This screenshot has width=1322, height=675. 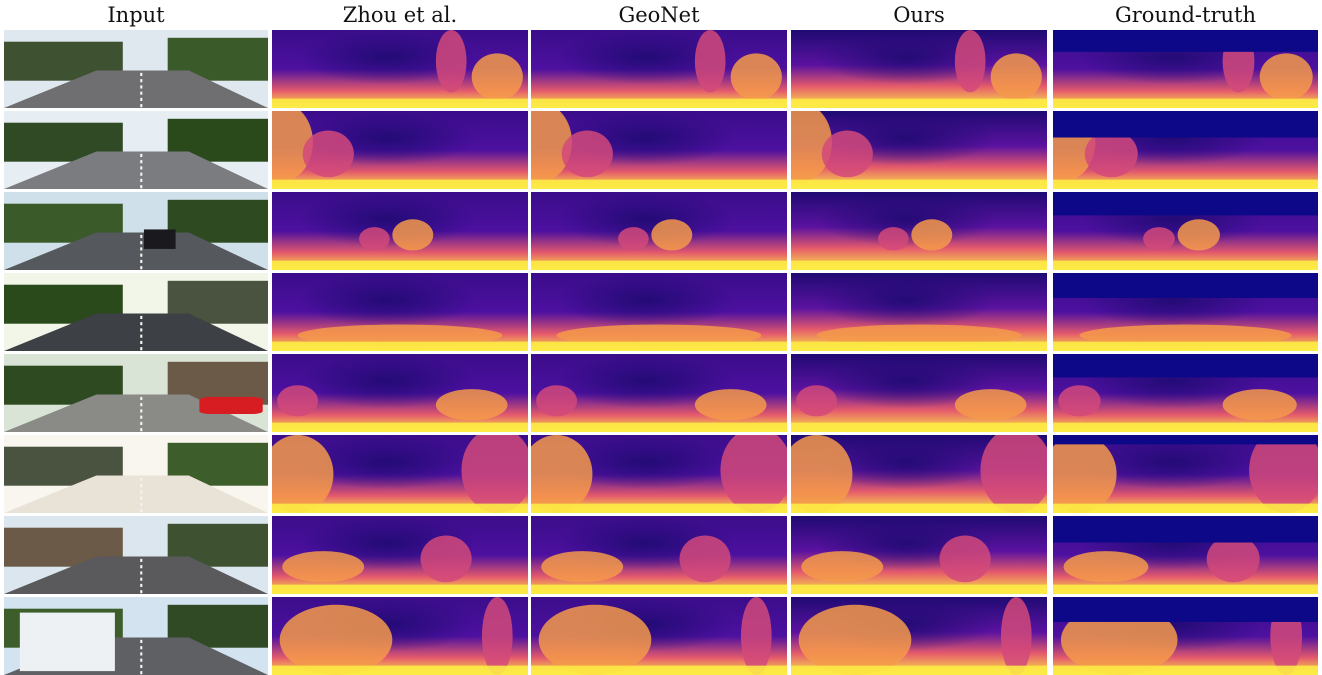 What do you see at coordinates (67, 642) in the screenshot?
I see `white-truck` at bounding box center [67, 642].